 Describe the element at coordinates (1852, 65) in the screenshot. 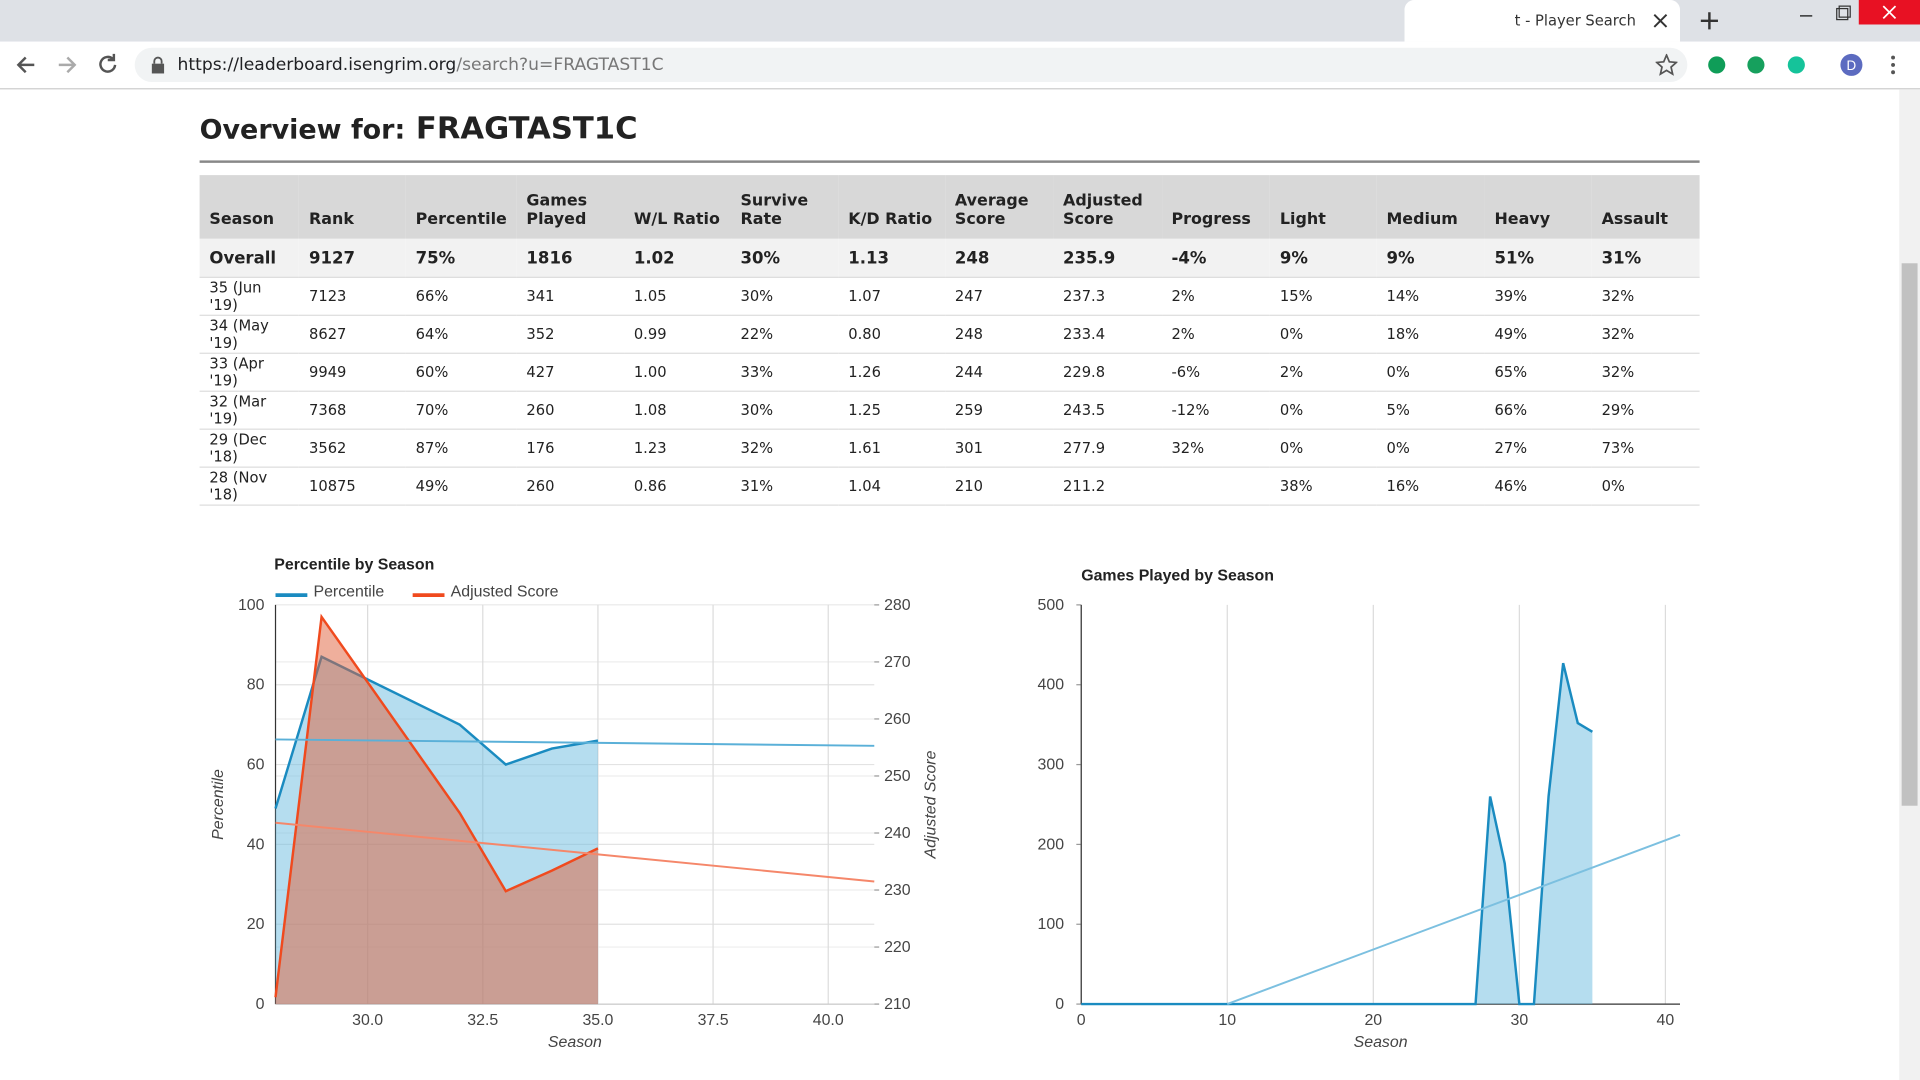

I see `profile-initial: D` at that location.